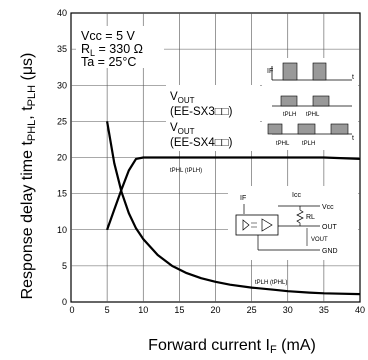 The image size is (368, 360). What do you see at coordinates (27, 69) in the screenshot?
I see `y-axis-title-unit: (μs)` at bounding box center [27, 69].